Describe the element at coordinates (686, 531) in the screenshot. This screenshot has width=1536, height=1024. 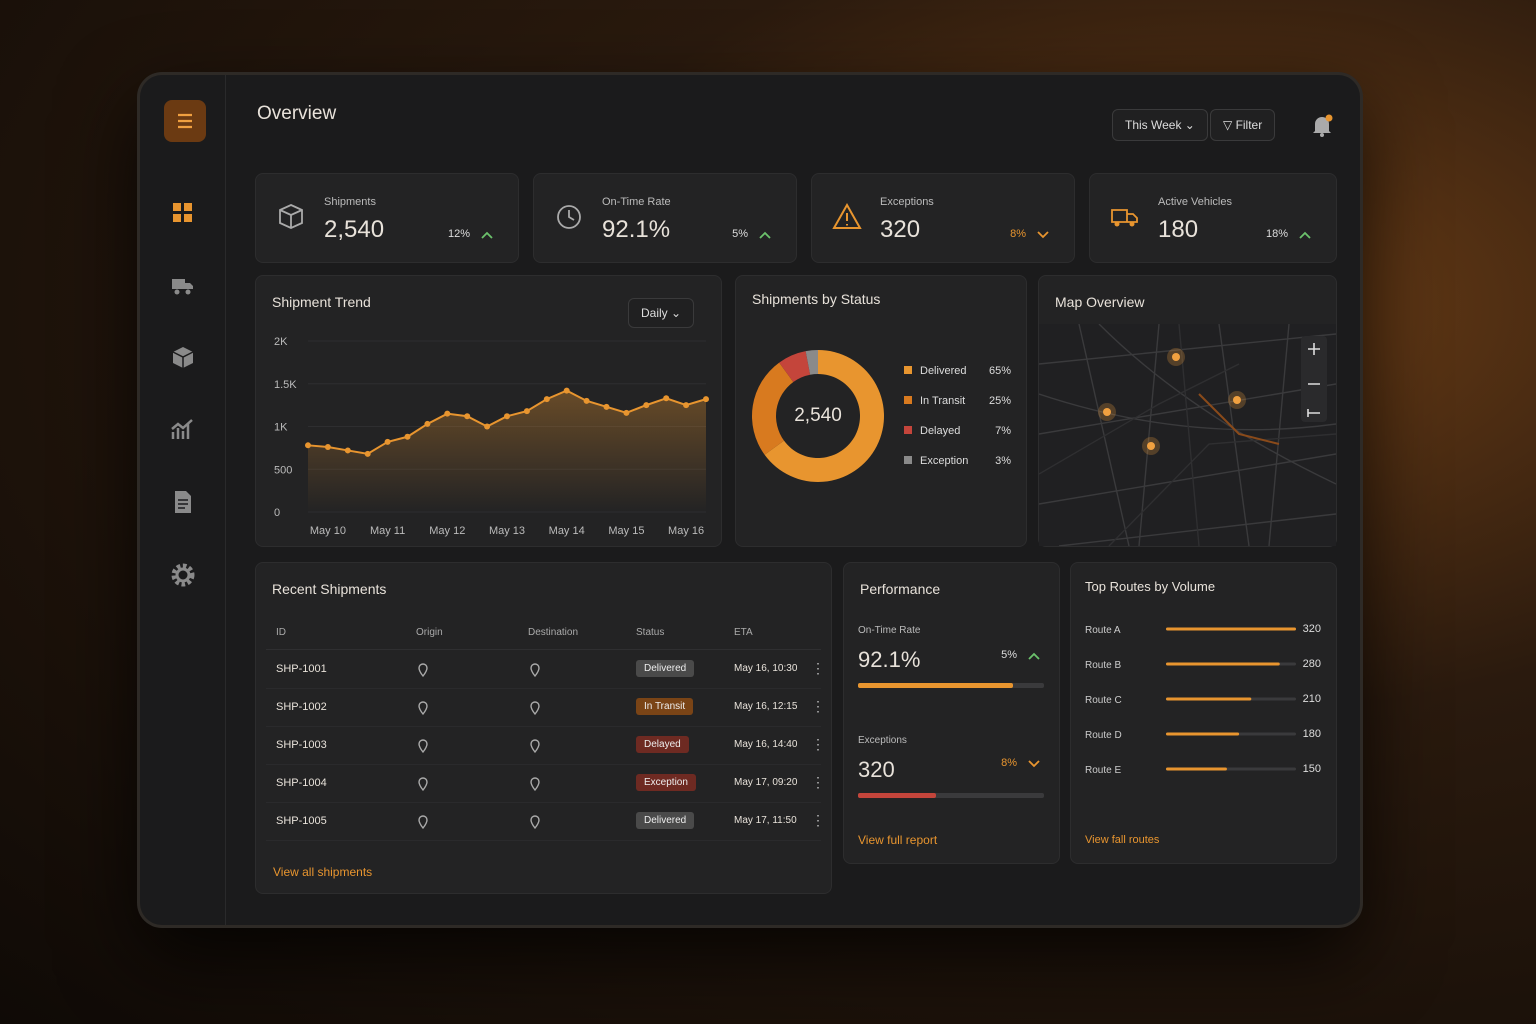
I see `x-tick-label: May 16` at that location.